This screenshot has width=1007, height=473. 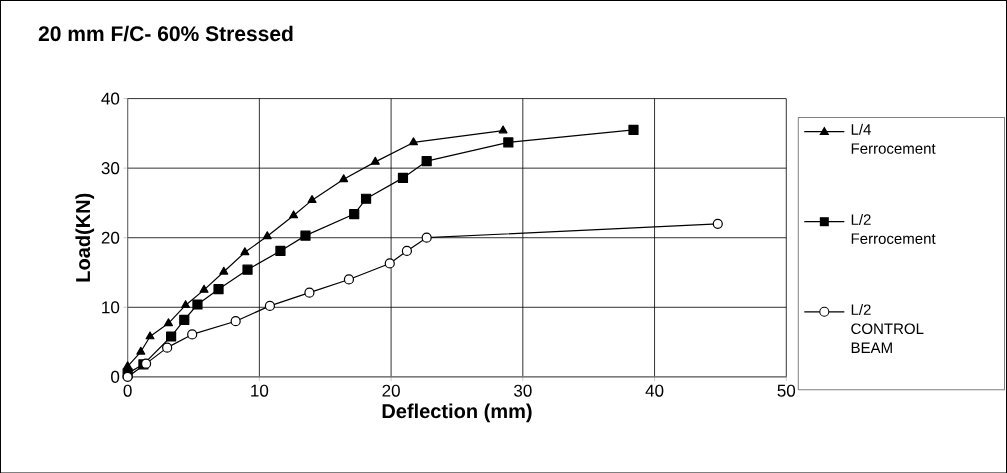 I want to click on x-tick-label: 30, so click(x=523, y=390).